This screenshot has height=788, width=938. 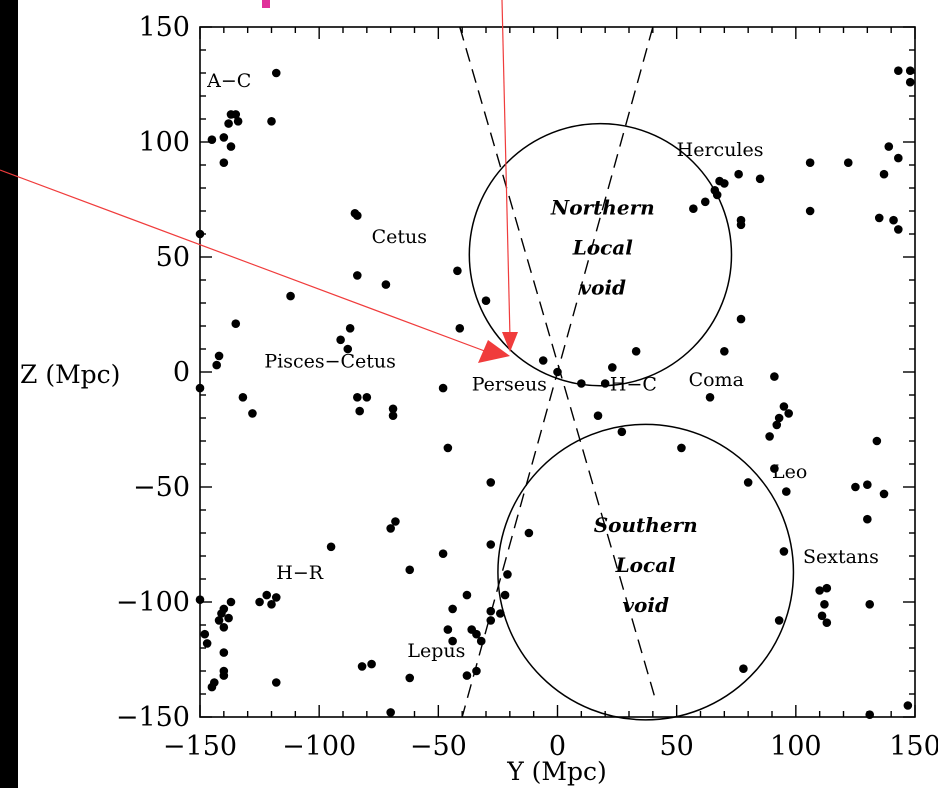 I want to click on structure-label: A−C, so click(x=228, y=81).